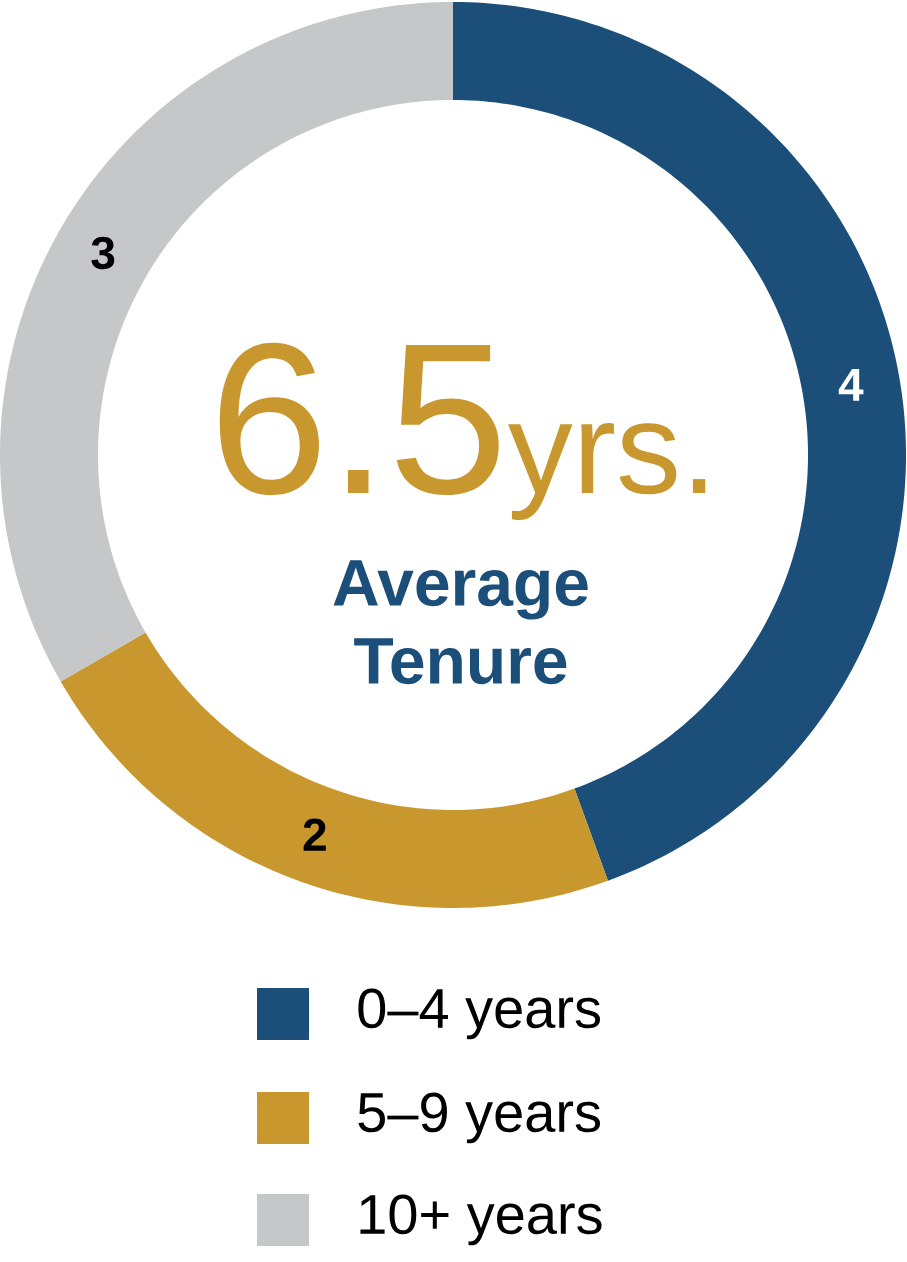 The height and width of the screenshot is (1262, 907). I want to click on text: Average Tenure, so click(460, 622).